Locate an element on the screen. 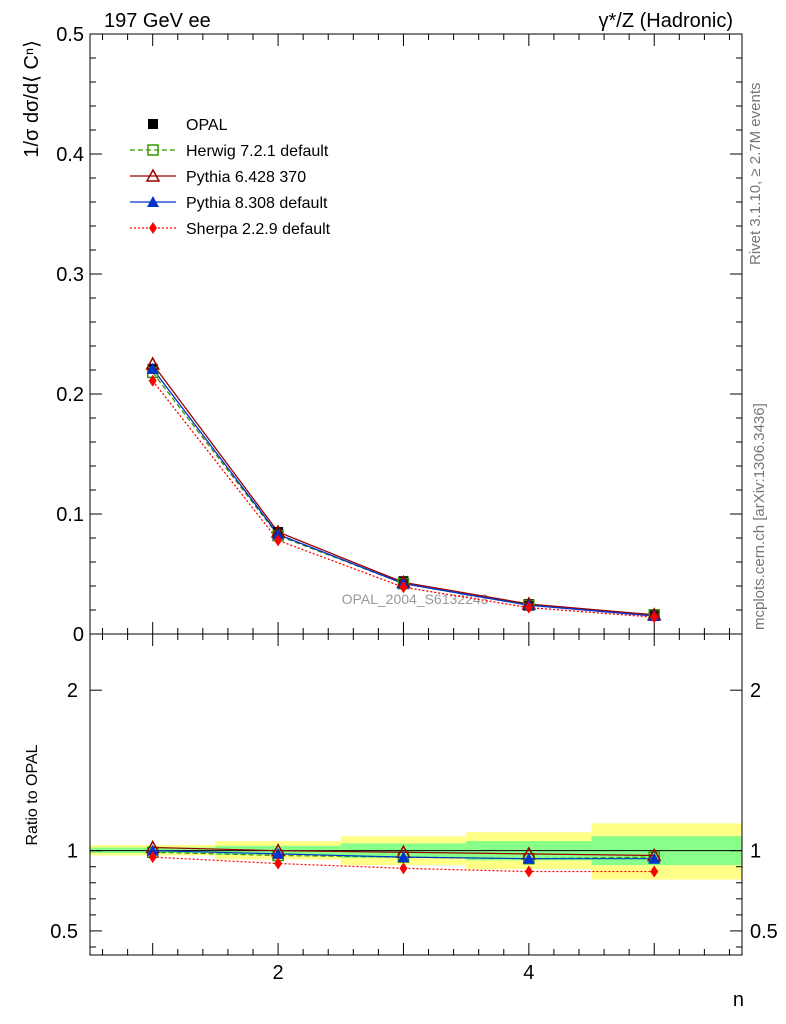 The image size is (786, 1024). header-right-label: γ*/Z (Hadronic) is located at coordinates (666, 21).